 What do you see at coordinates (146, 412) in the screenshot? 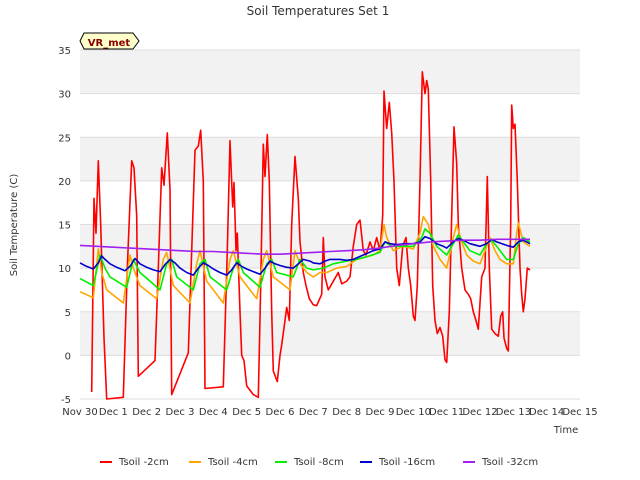
I see `x-tick-label: Dec 2` at bounding box center [146, 412].